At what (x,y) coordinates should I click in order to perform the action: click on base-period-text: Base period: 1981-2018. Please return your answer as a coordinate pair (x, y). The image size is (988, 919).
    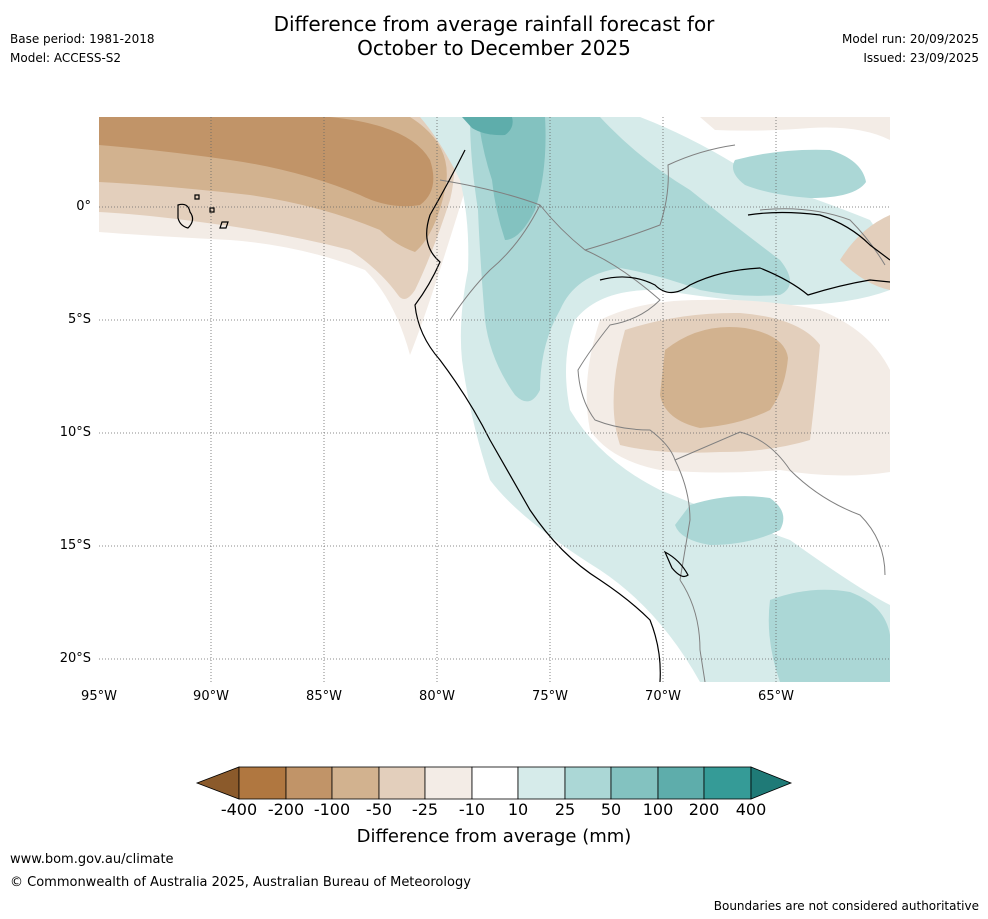
    Looking at the image, I should click on (82, 39).